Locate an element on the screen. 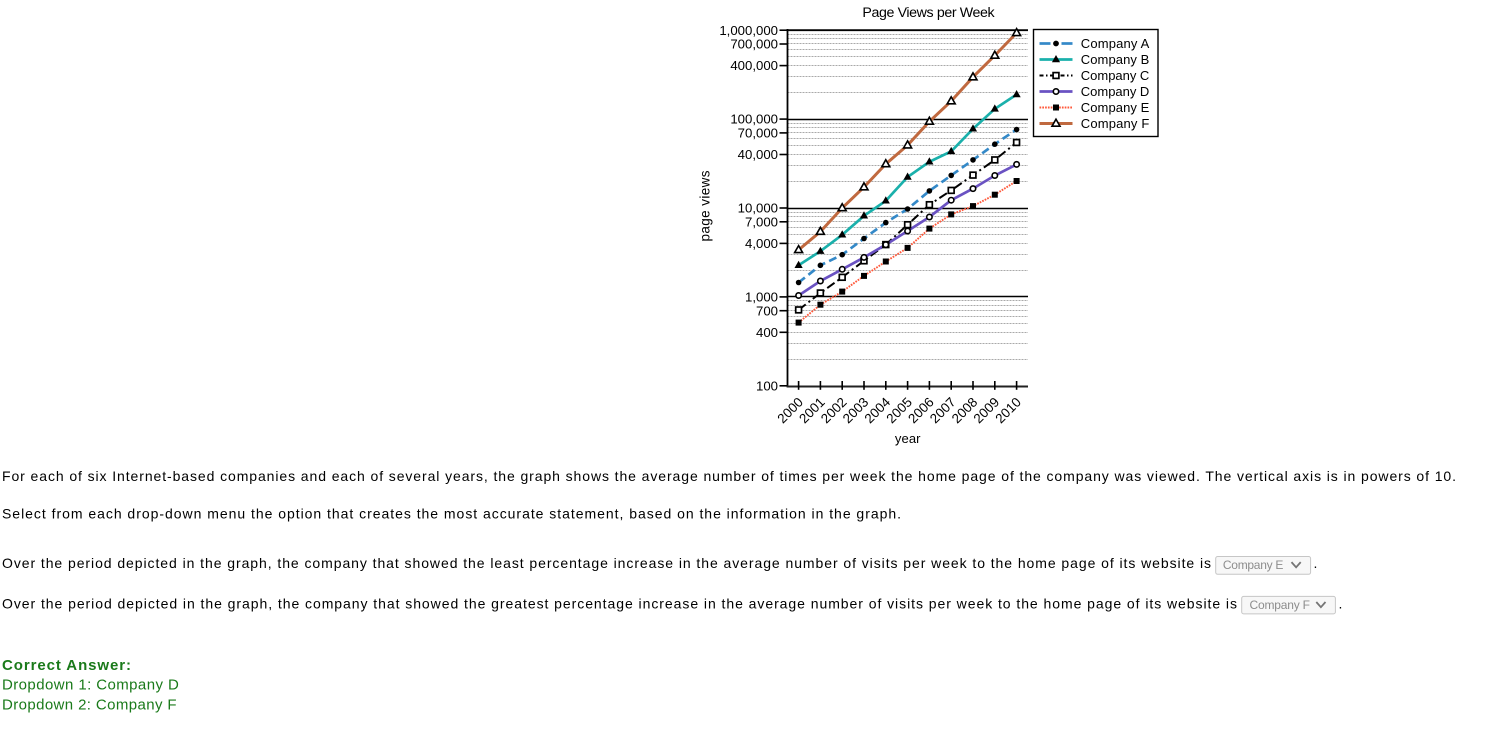 This screenshot has width=1488, height=730. svg-text: 700,000 is located at coordinates (754, 44).